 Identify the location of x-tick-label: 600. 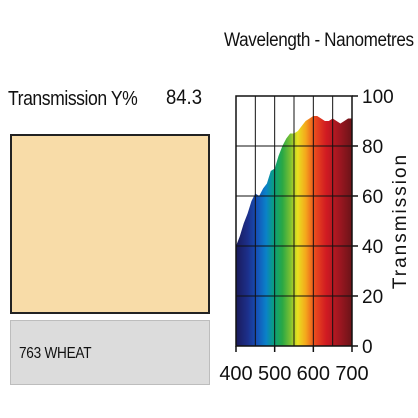
(313, 374).